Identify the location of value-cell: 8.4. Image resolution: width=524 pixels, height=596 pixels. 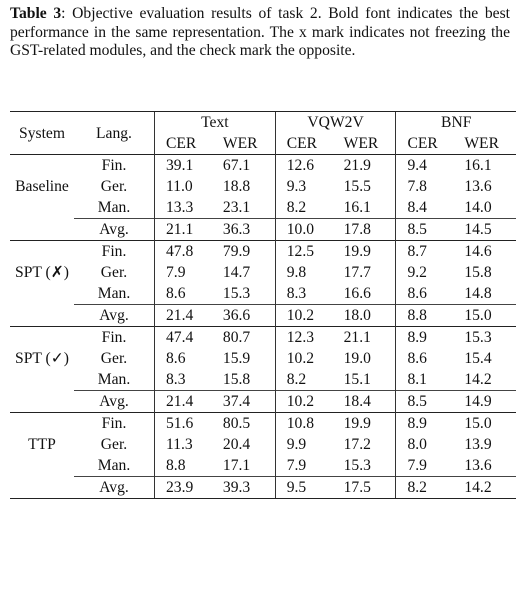
(424, 208).